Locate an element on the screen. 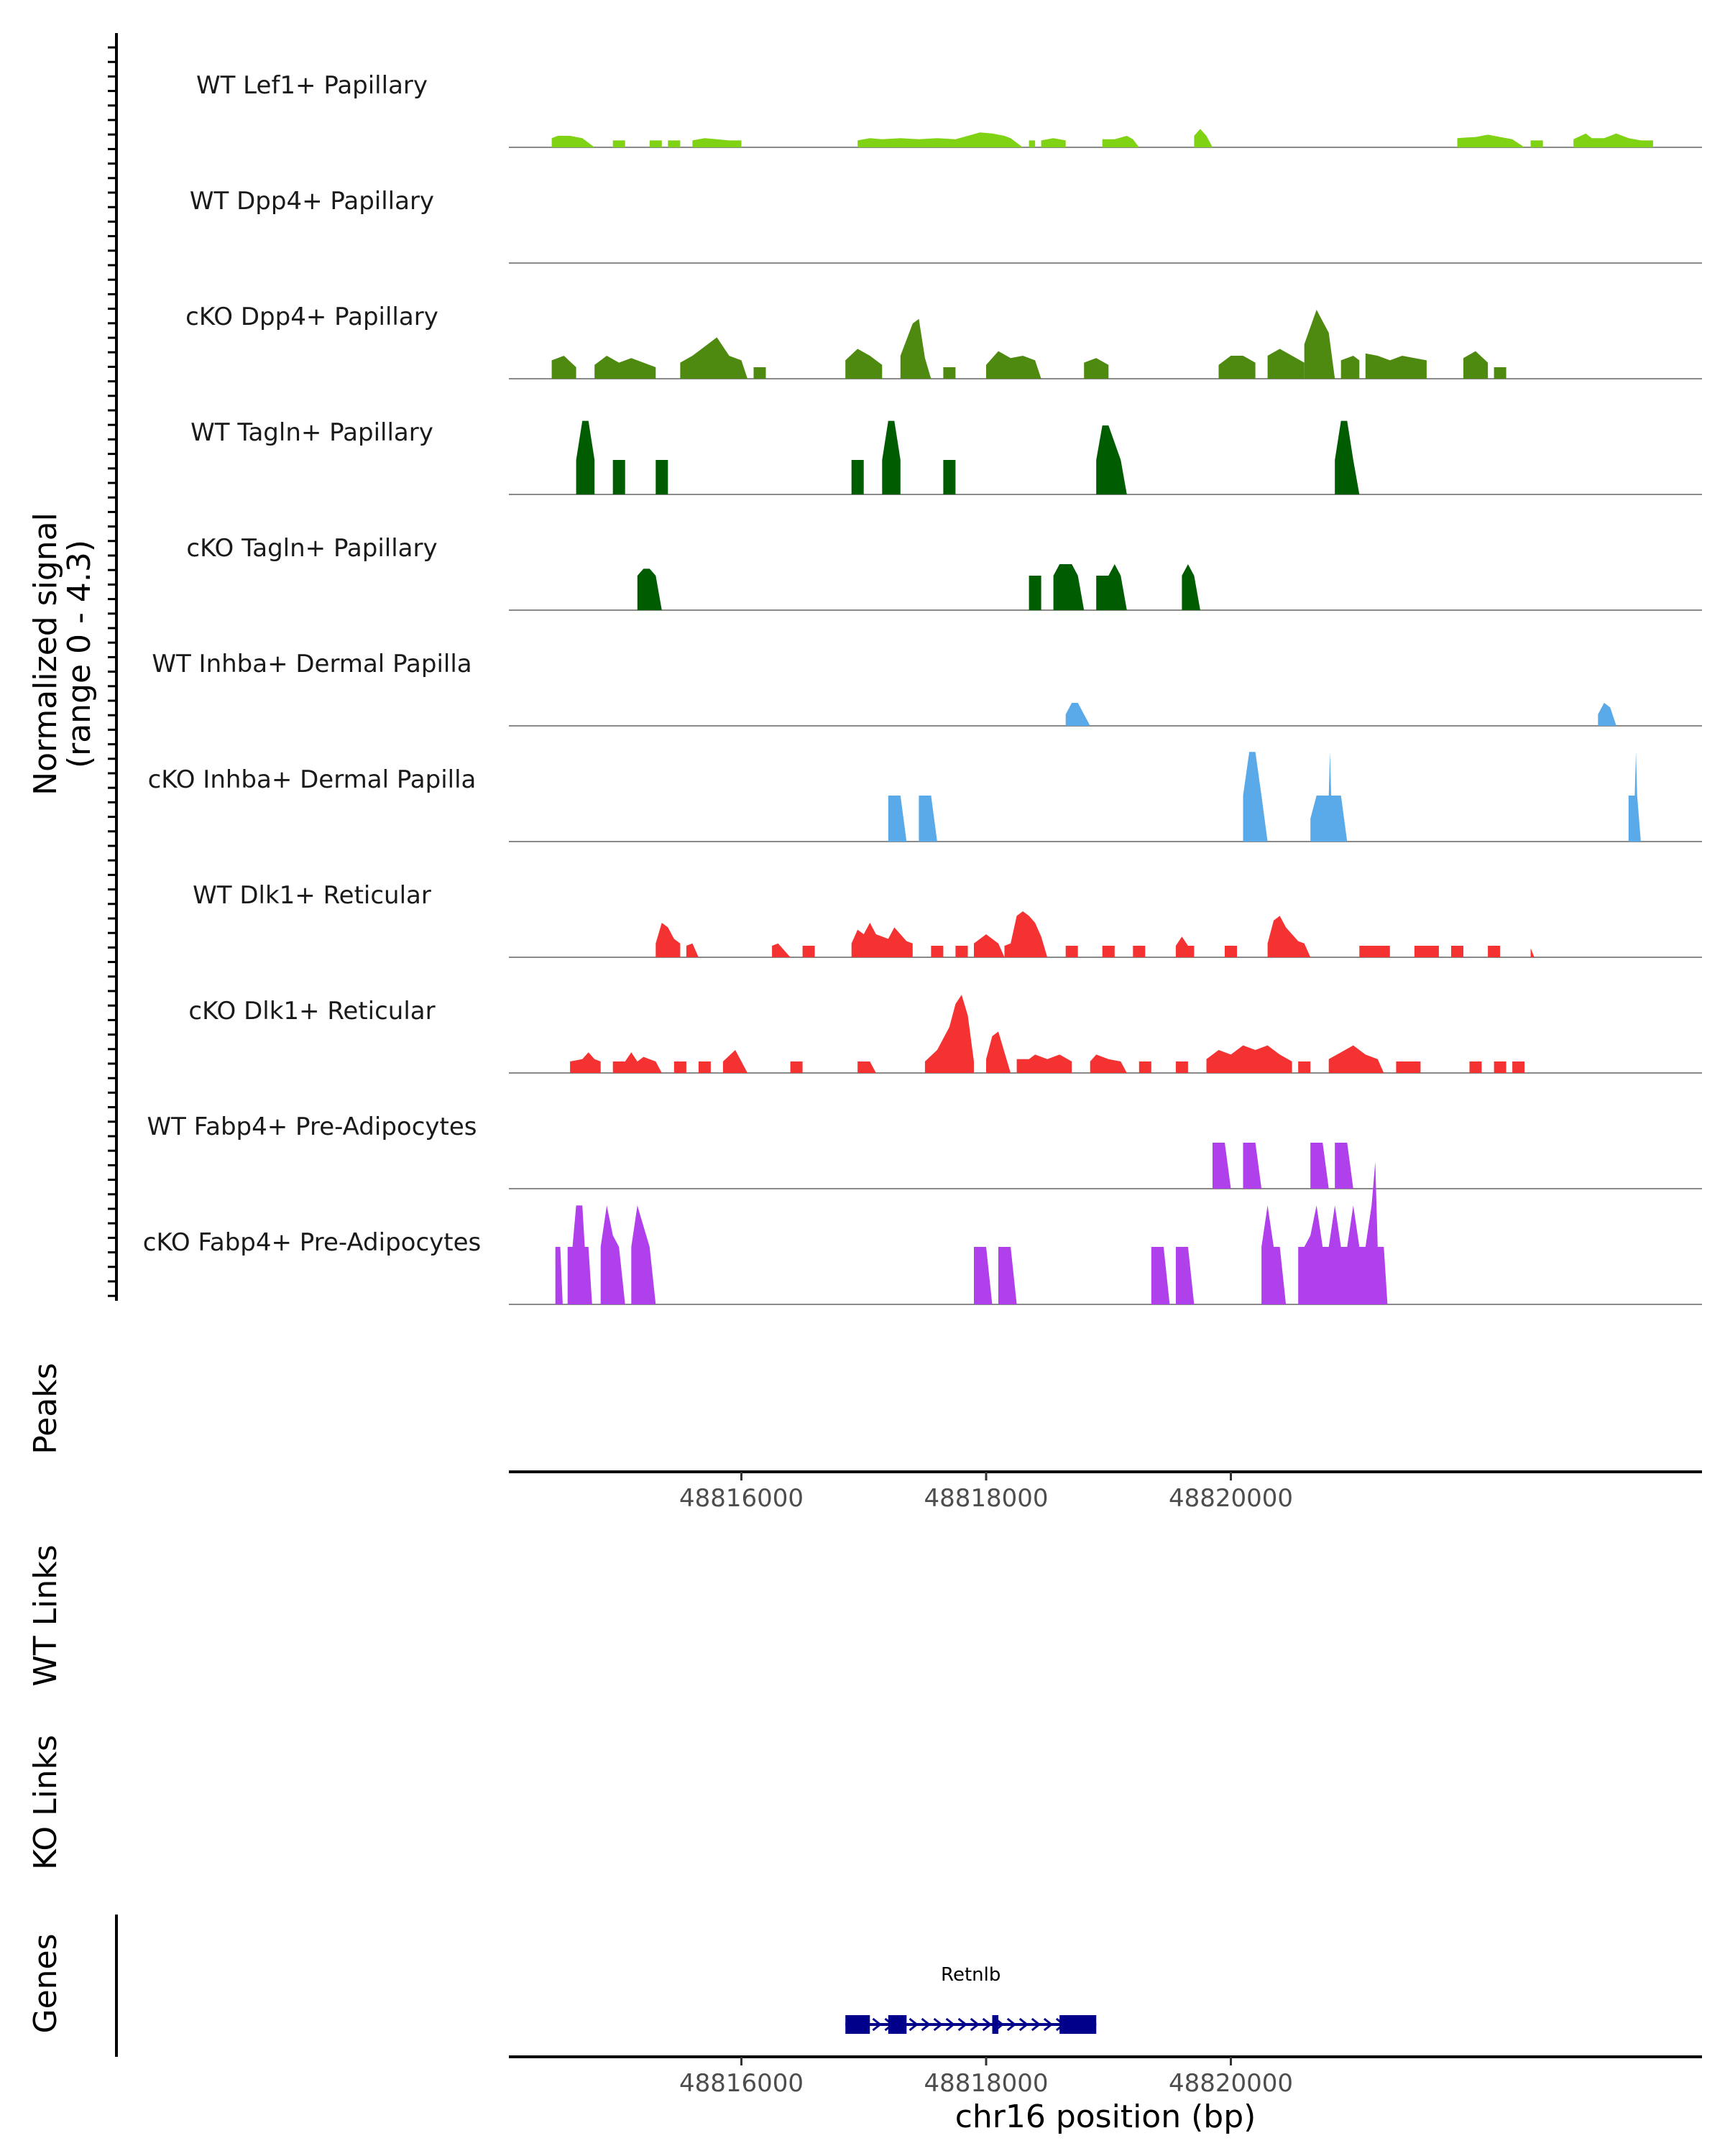 The width and height of the screenshot is (1725, 2156). track-label: cKO Fabp4+ Pre-Adipocytes is located at coordinates (312, 1242).